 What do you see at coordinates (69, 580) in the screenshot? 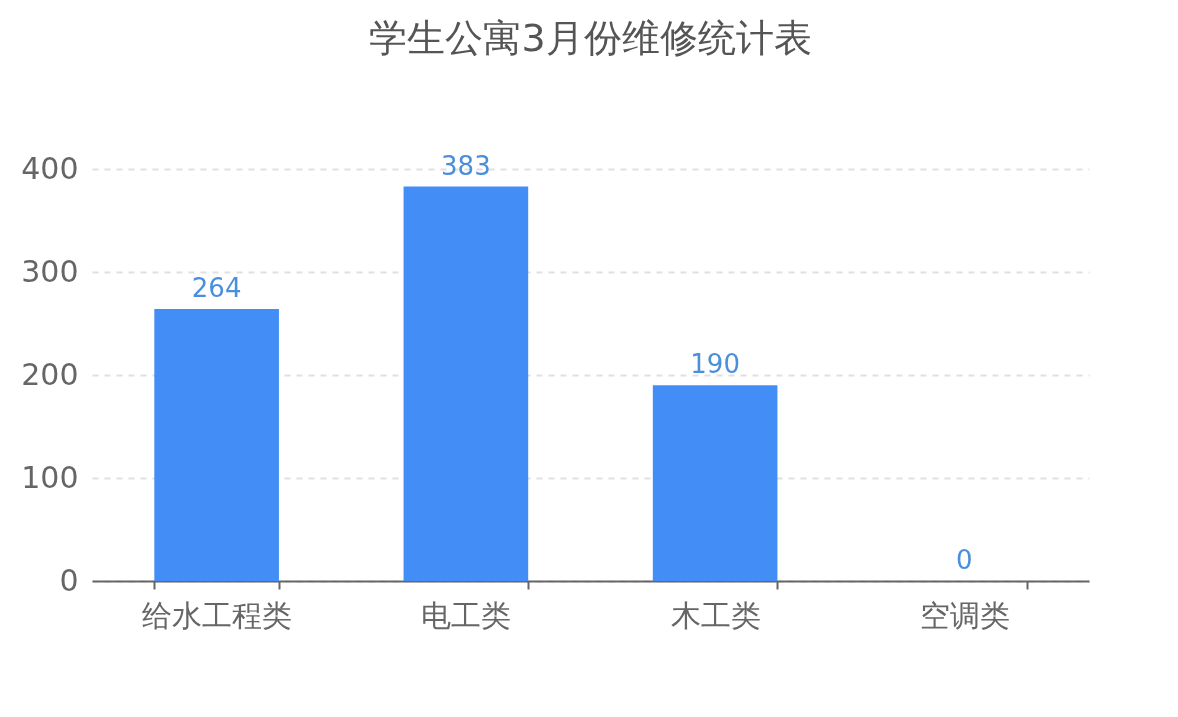
I see `y-tick-label: 0` at bounding box center [69, 580].